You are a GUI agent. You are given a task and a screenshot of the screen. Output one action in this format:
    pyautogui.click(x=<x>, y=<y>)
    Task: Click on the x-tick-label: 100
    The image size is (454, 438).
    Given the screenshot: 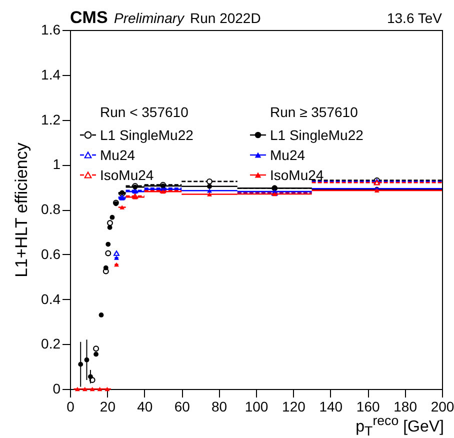 What is the action you would take?
    pyautogui.click(x=256, y=406)
    